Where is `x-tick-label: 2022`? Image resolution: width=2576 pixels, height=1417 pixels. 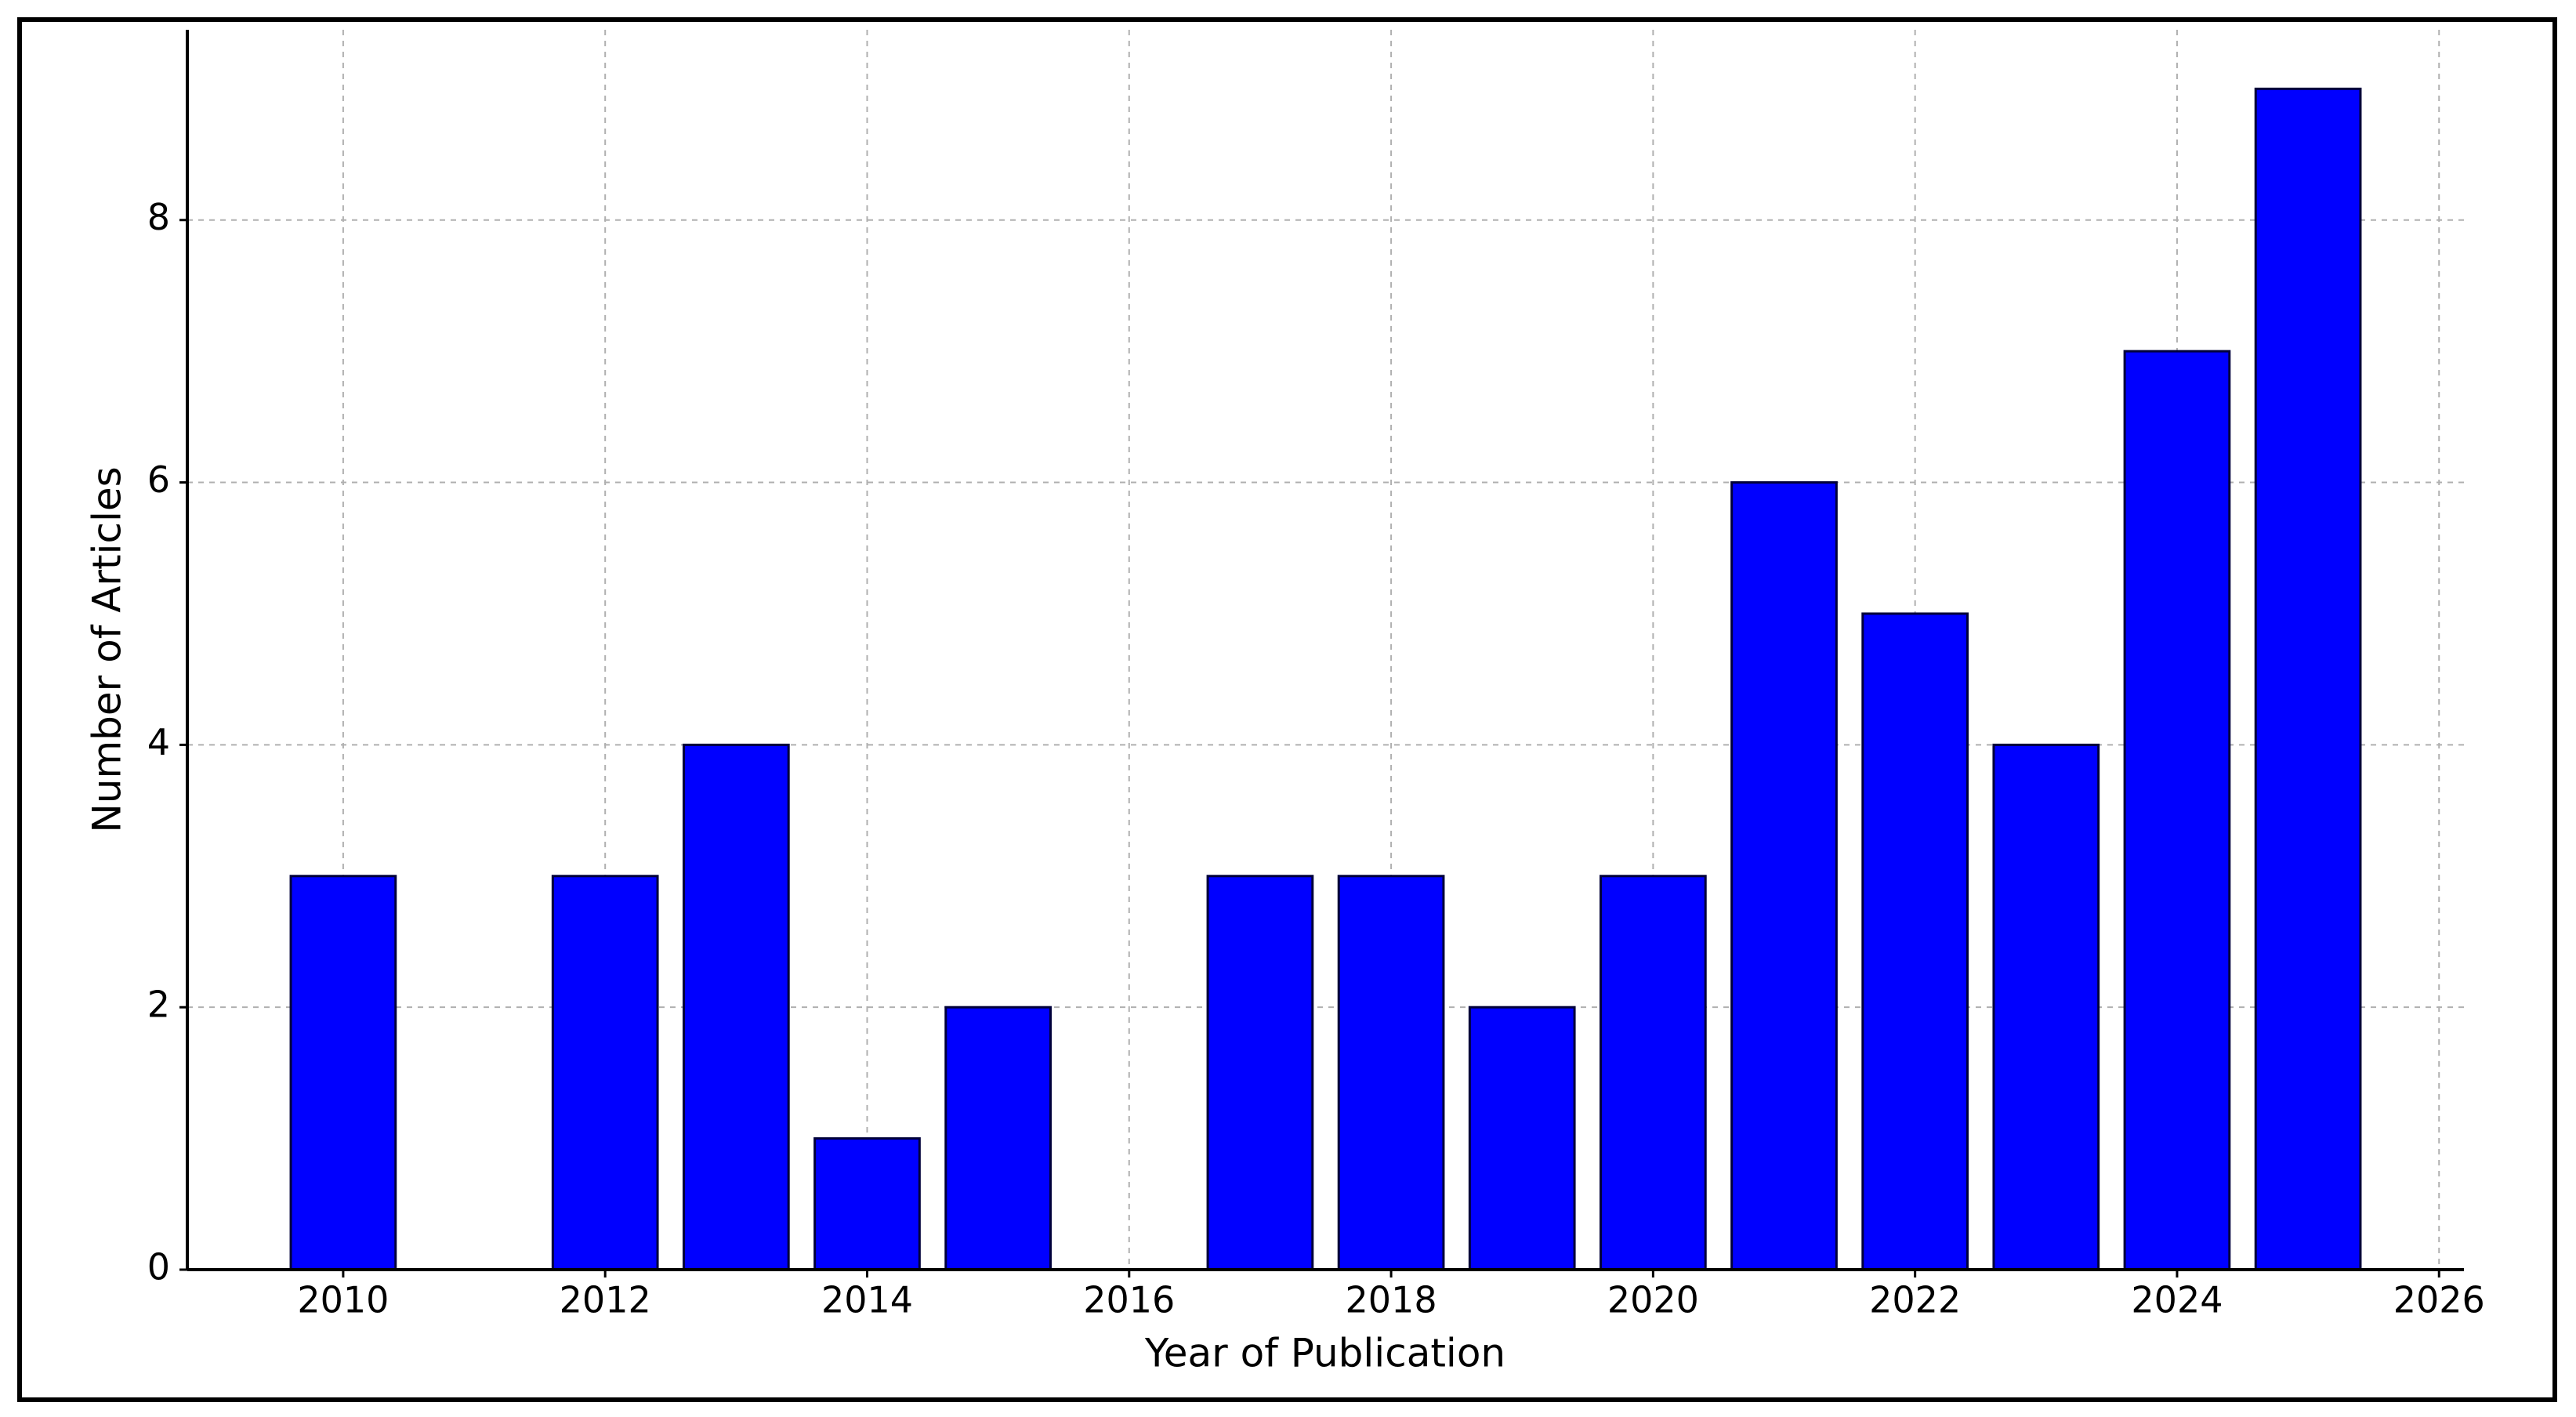 x-tick-label: 2022 is located at coordinates (1915, 1300).